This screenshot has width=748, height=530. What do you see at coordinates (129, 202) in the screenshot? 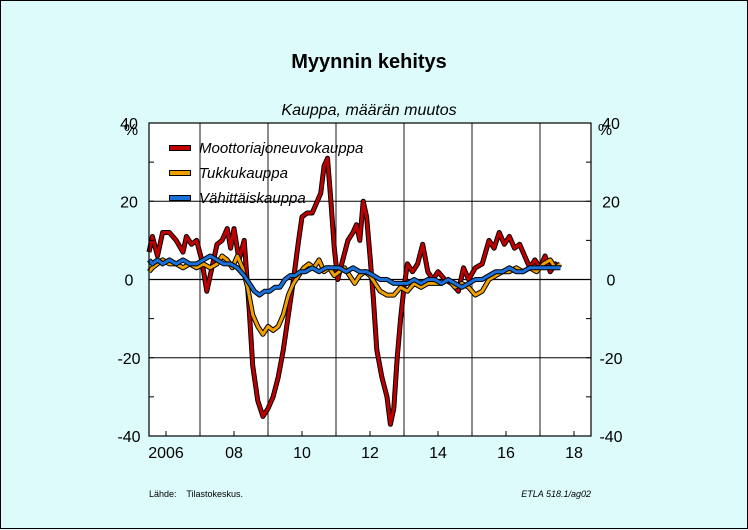
I see `y-tick-label-left: 20` at bounding box center [129, 202].